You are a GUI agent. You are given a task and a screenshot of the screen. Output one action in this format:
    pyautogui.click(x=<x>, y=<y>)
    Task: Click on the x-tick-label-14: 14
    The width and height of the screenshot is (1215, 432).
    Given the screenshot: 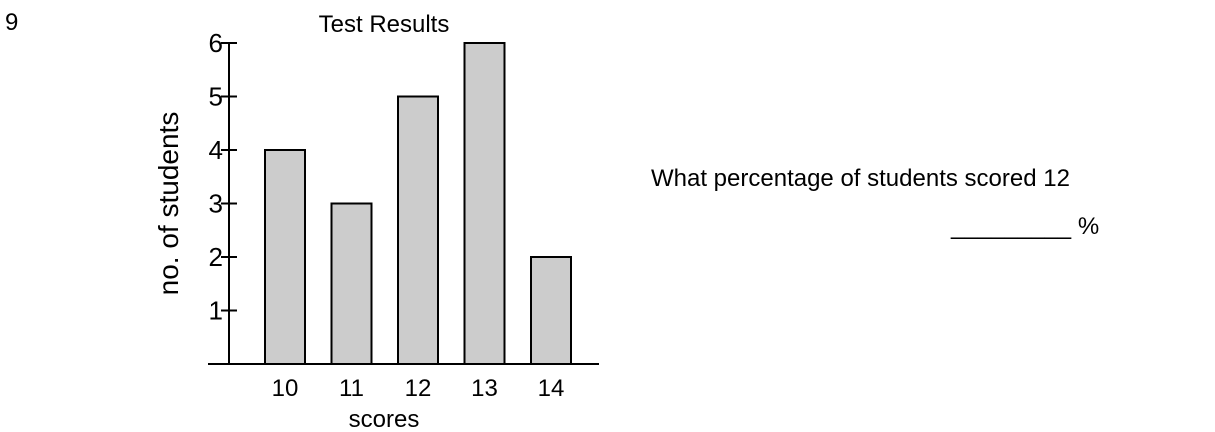 What is the action you would take?
    pyautogui.click(x=551, y=388)
    